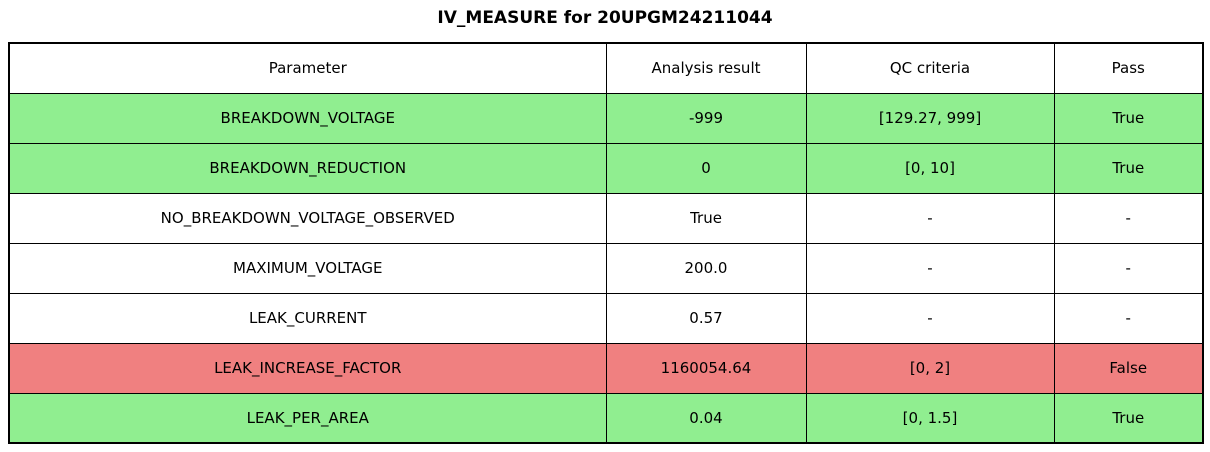 The image size is (1210, 452). I want to click on qc-criteria-cell: [0, 2], so click(930, 368).